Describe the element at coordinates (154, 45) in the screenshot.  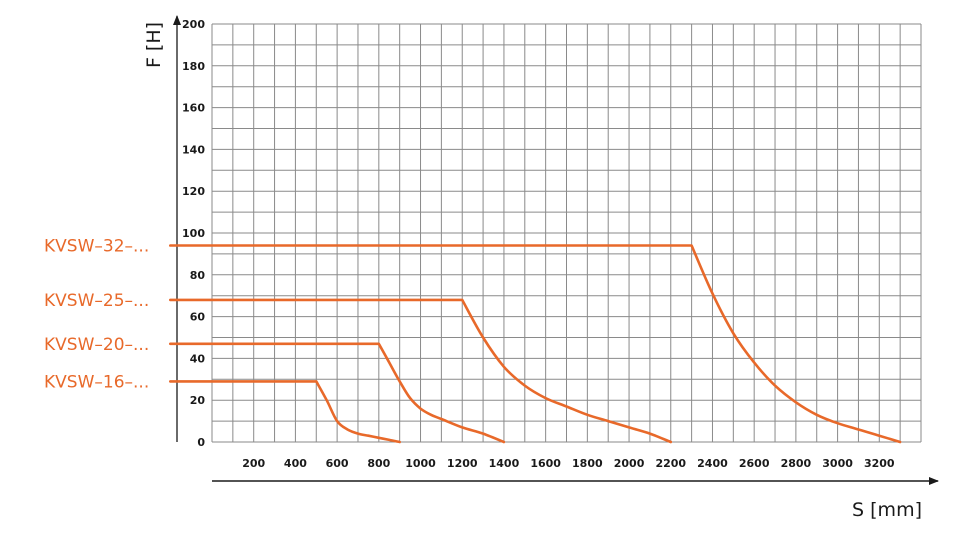
I see `y-axis-label: F [H]` at that location.